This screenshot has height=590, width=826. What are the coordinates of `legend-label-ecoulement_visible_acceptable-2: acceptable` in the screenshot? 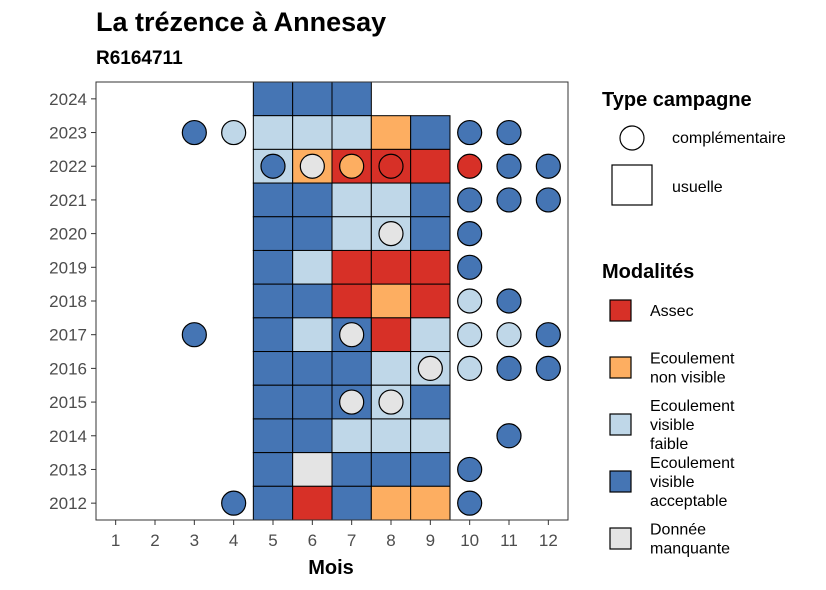 It's located at (688, 501).